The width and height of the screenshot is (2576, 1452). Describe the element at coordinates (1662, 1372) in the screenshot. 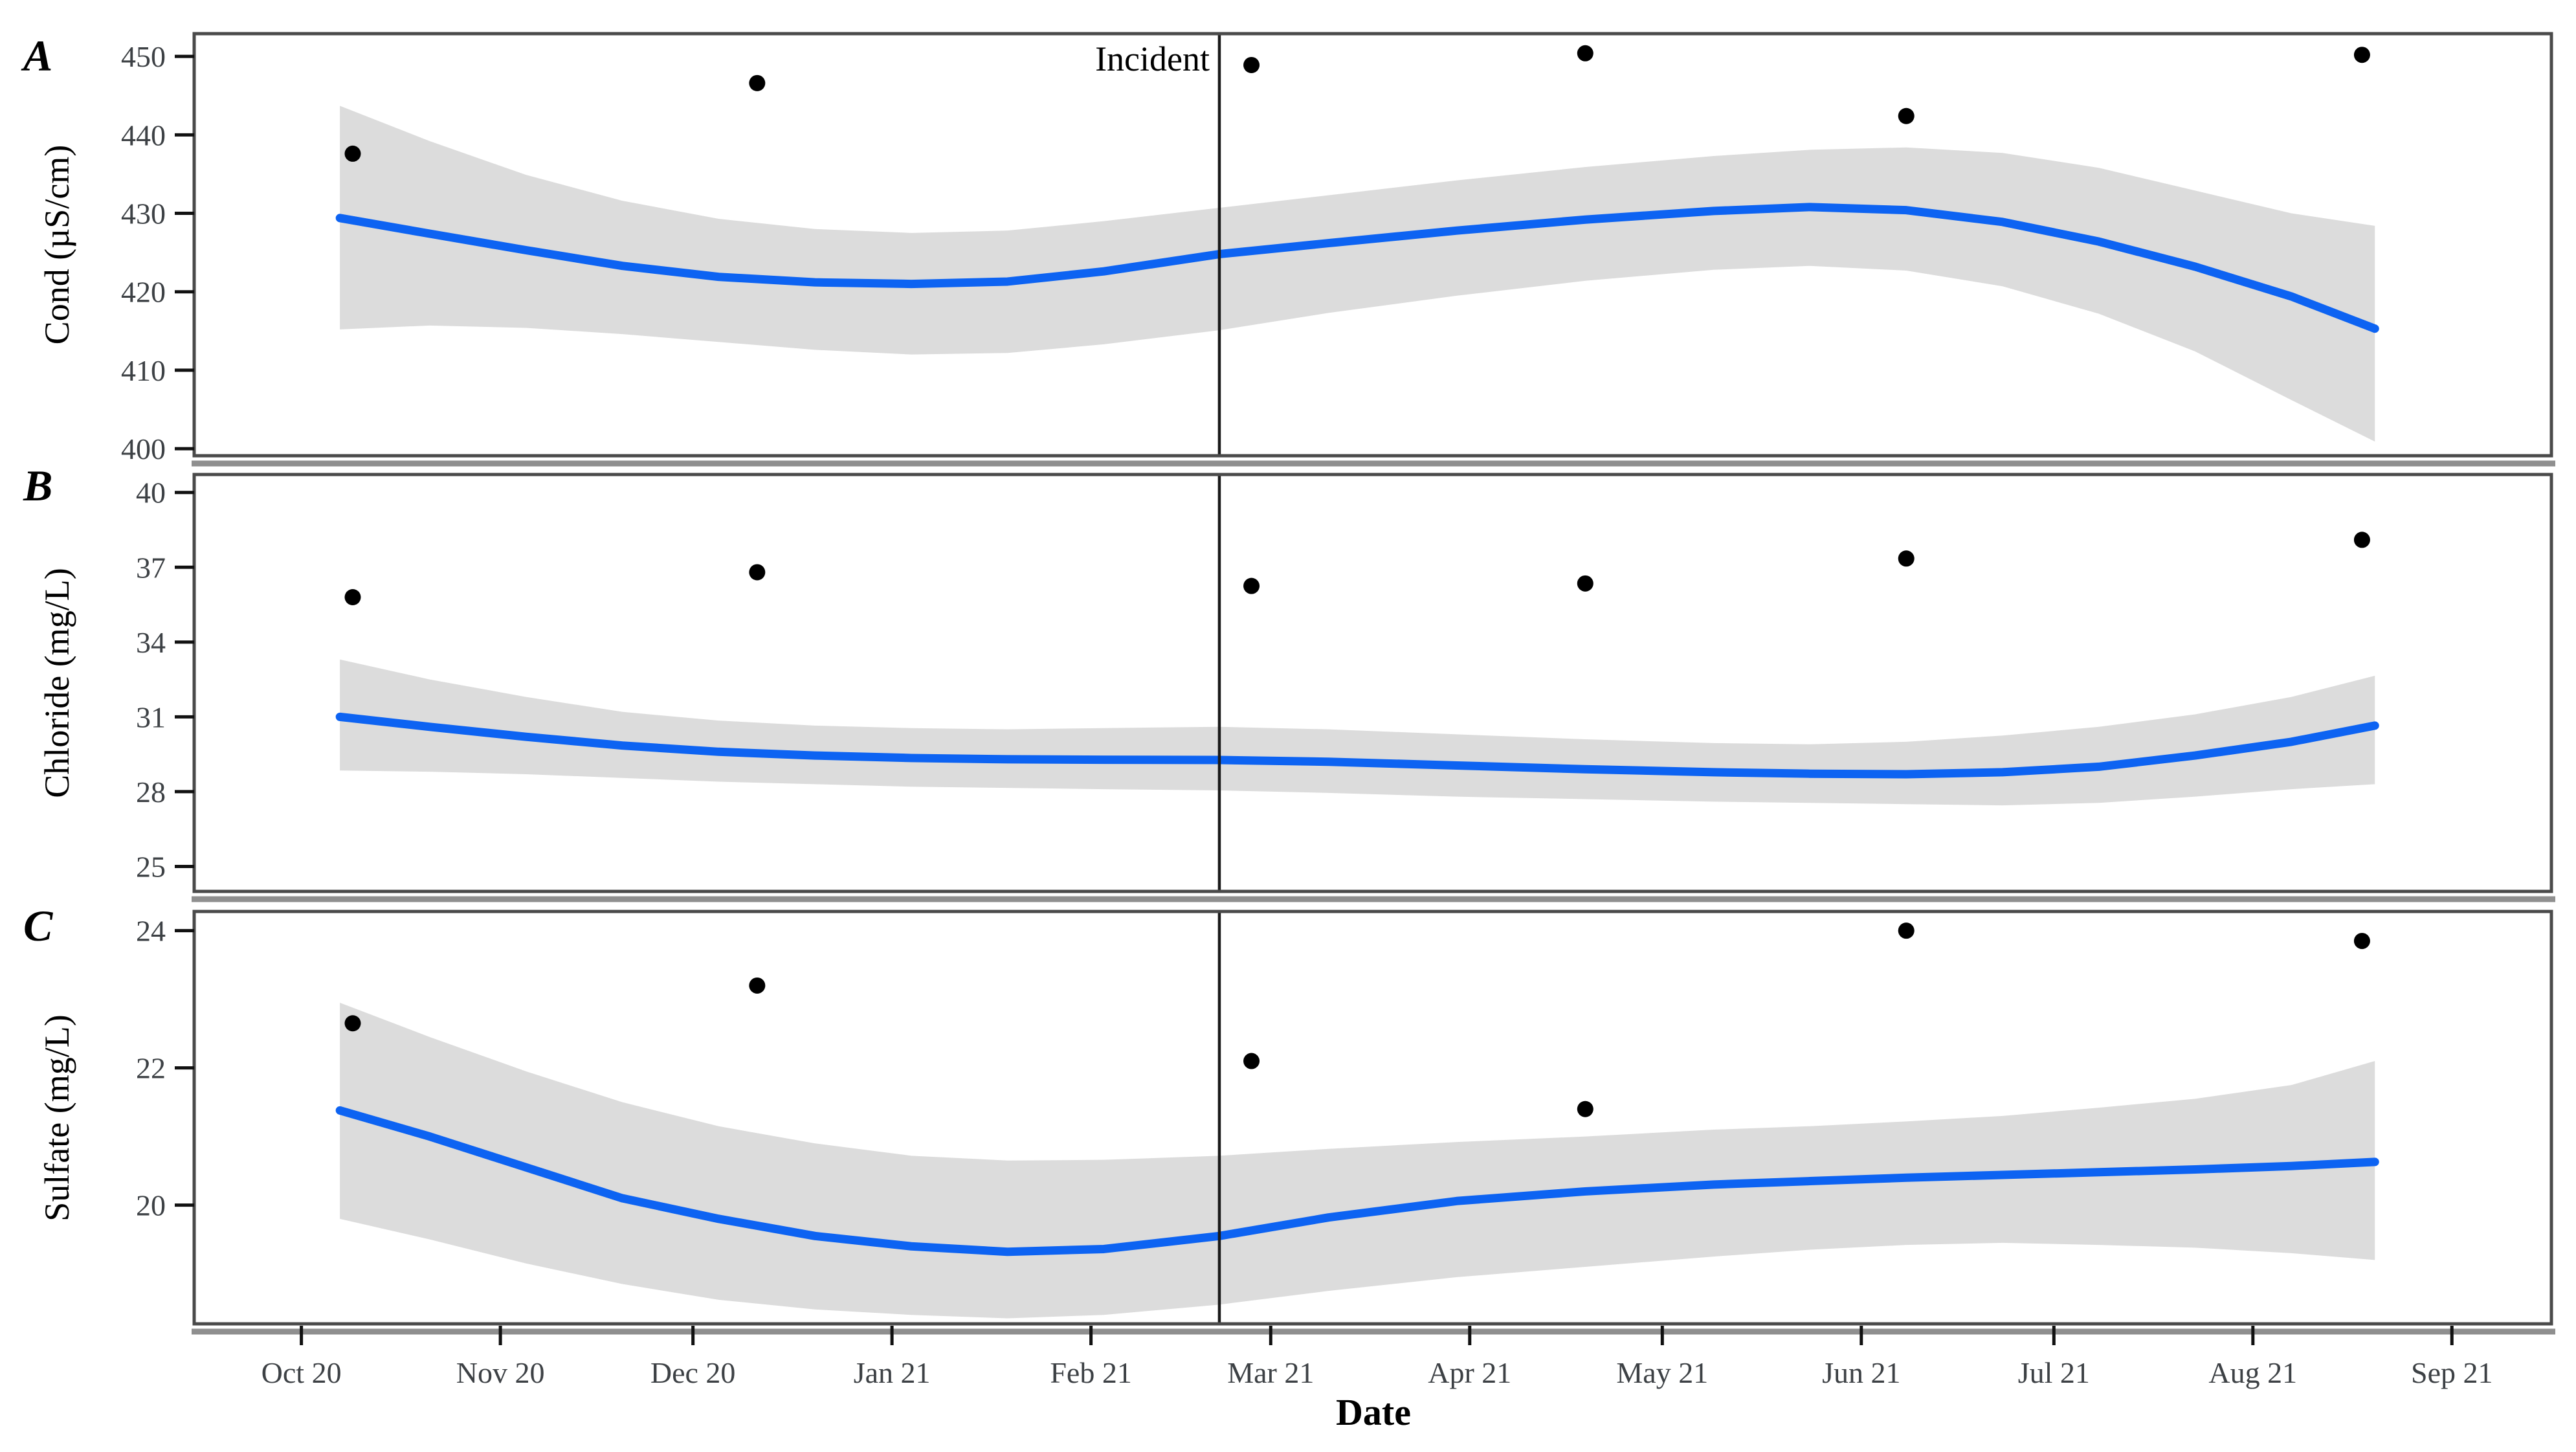

I see `x-axis-tick-label: May 21` at that location.